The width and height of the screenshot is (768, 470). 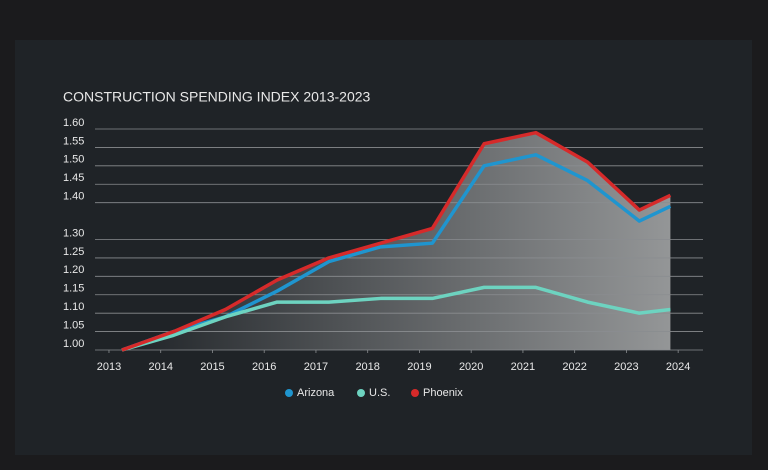 I want to click on x-tick-label: 2024, so click(x=678, y=367).